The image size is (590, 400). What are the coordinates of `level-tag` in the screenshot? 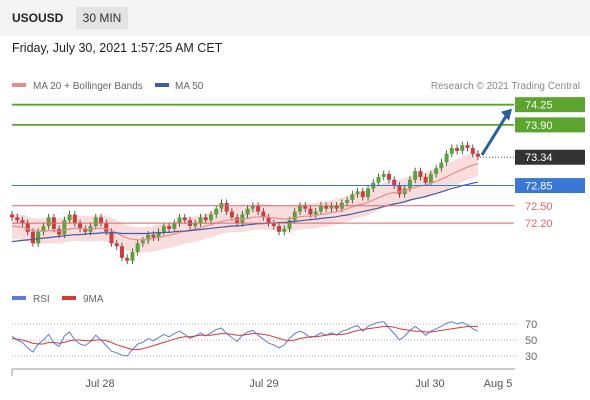 It's located at (550, 125).